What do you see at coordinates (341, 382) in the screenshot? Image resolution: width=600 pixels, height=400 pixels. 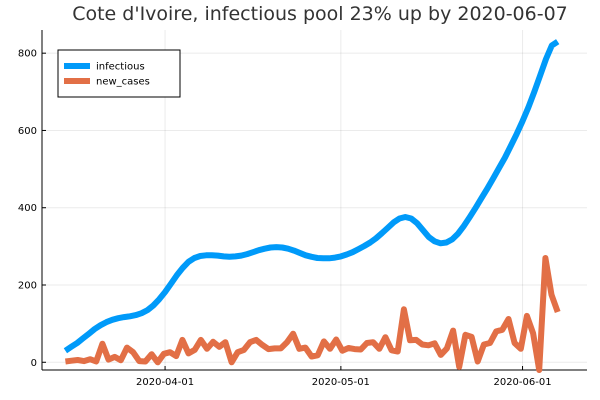 I see `x-tick-label: 2020-05-01` at bounding box center [341, 382].